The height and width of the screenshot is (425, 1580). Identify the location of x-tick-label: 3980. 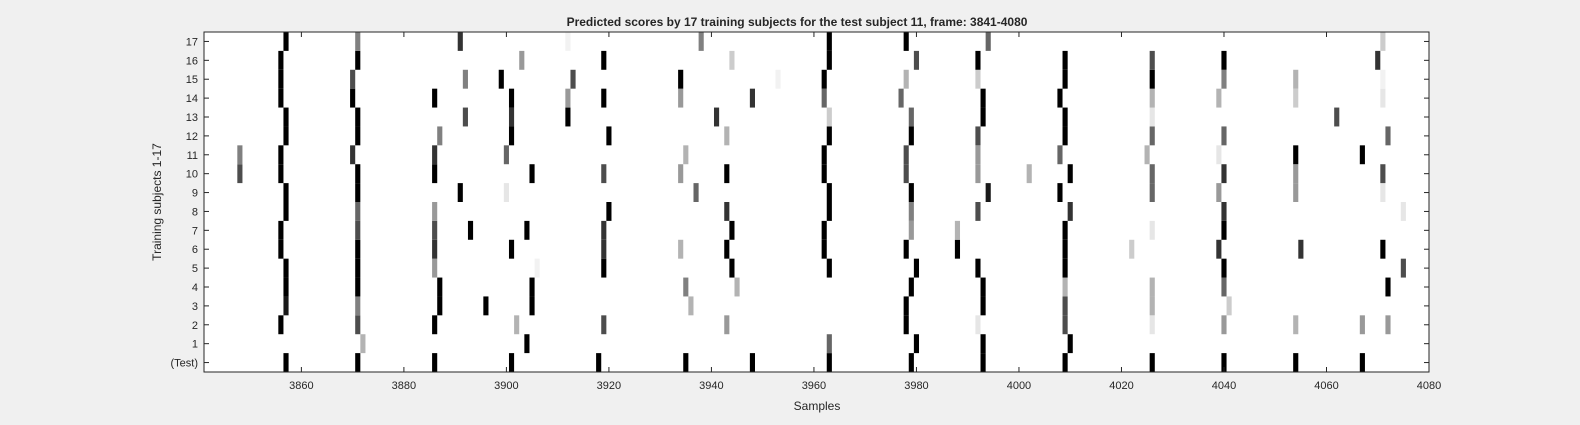
(916, 386).